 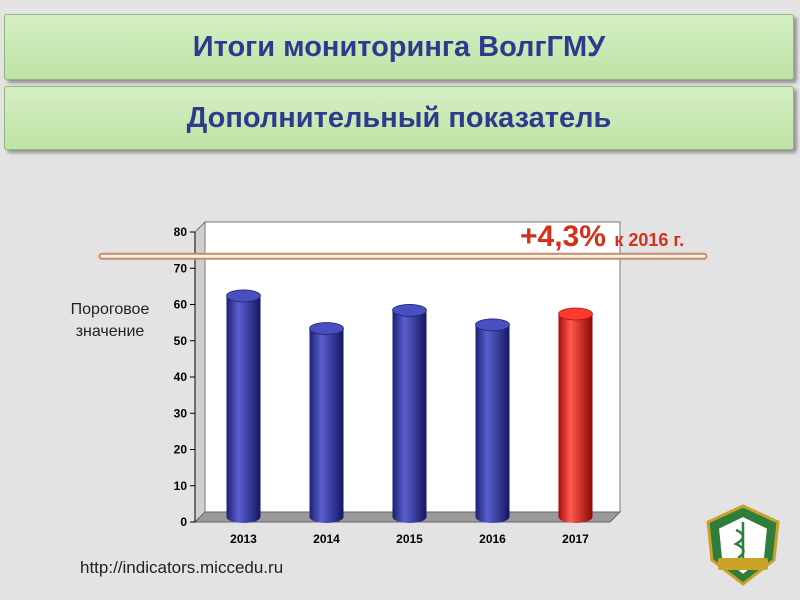 What do you see at coordinates (181, 305) in the screenshot?
I see `y-tick-label: 60` at bounding box center [181, 305].